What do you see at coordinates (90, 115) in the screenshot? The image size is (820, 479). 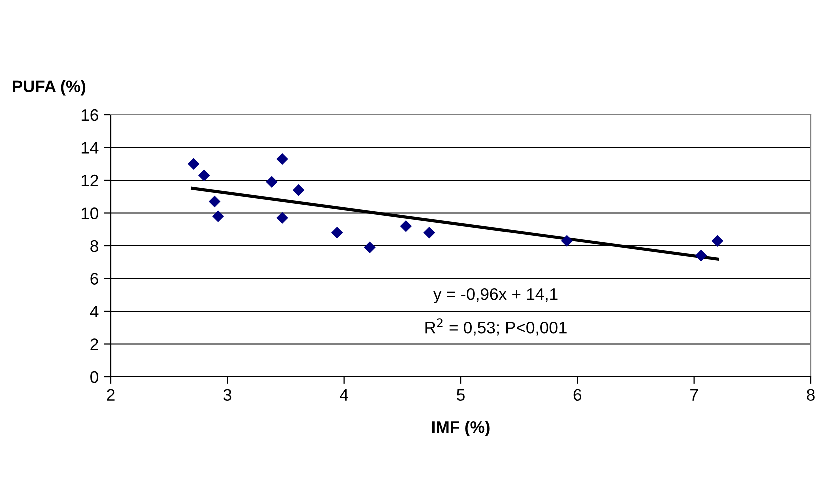 I see `y-tick-label: 16` at bounding box center [90, 115].